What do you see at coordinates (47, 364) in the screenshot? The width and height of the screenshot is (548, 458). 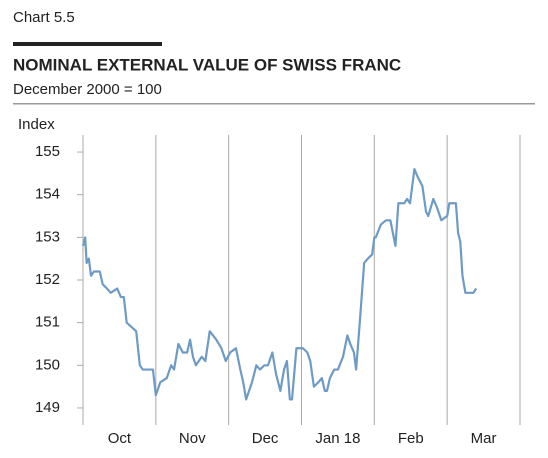 I see `y-tick-label: 150` at bounding box center [47, 364].